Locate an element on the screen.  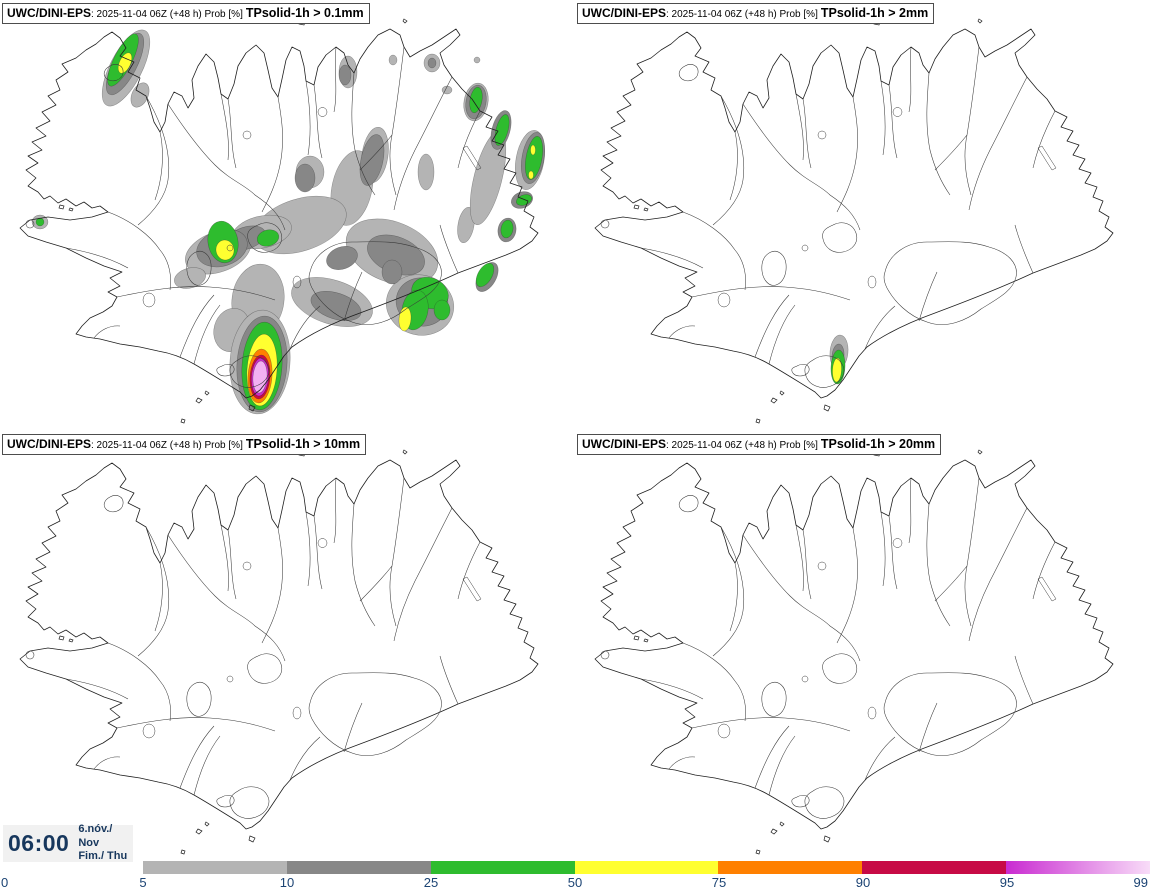
threshold-label: TPsolid-1h > 20mm is located at coordinates (878, 444).